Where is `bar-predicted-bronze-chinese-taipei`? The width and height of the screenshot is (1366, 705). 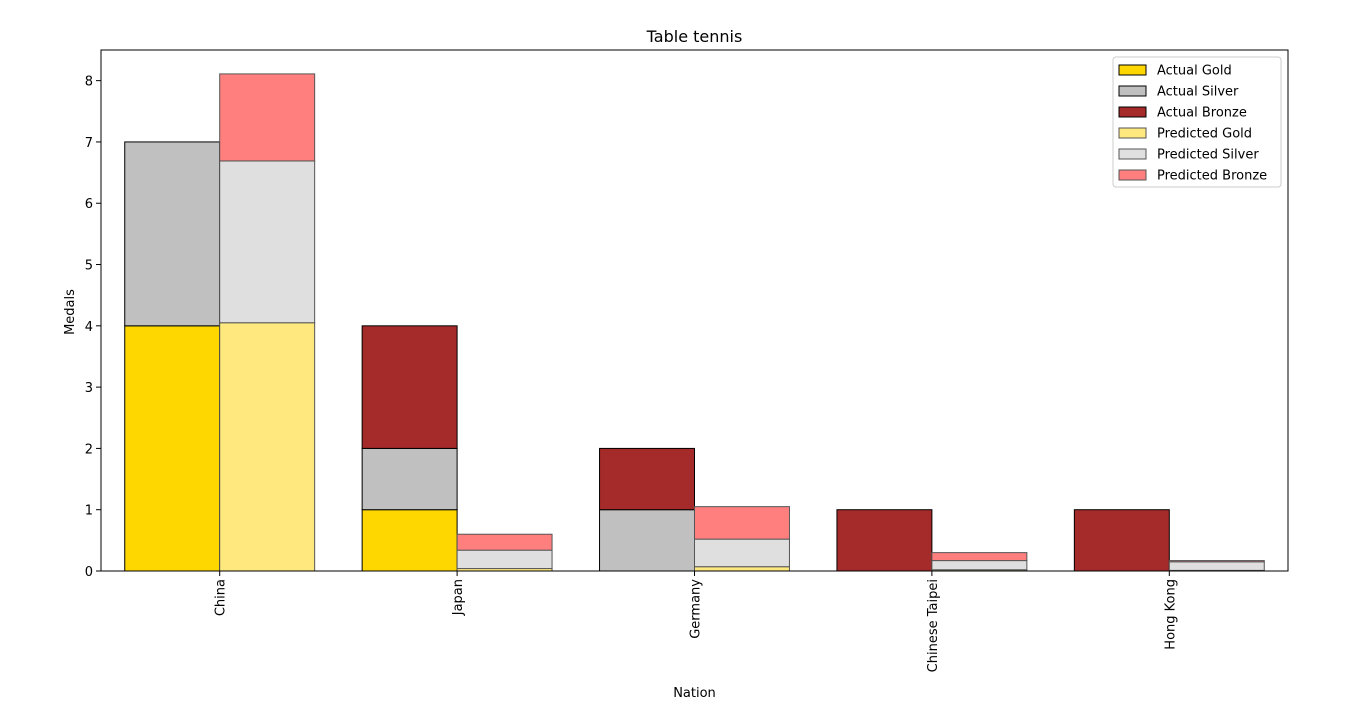
bar-predicted-bronze-chinese-taipei is located at coordinates (979, 557).